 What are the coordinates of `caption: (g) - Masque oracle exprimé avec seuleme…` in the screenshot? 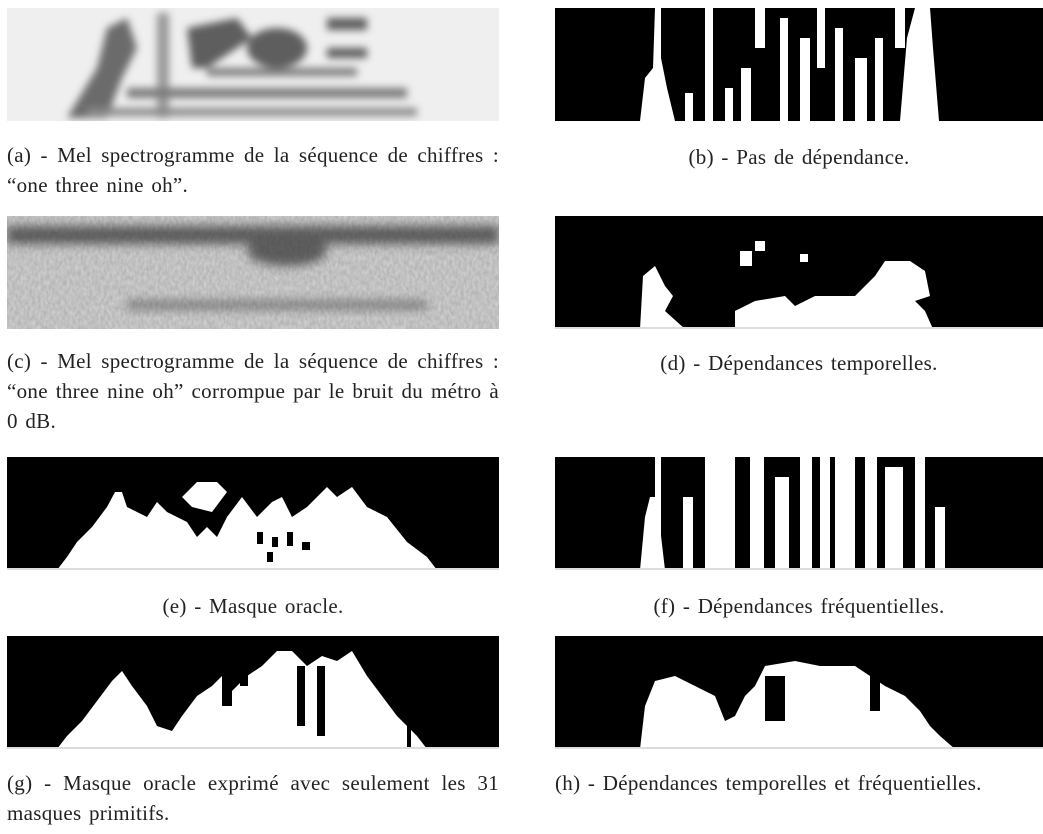 It's located at (253, 798).